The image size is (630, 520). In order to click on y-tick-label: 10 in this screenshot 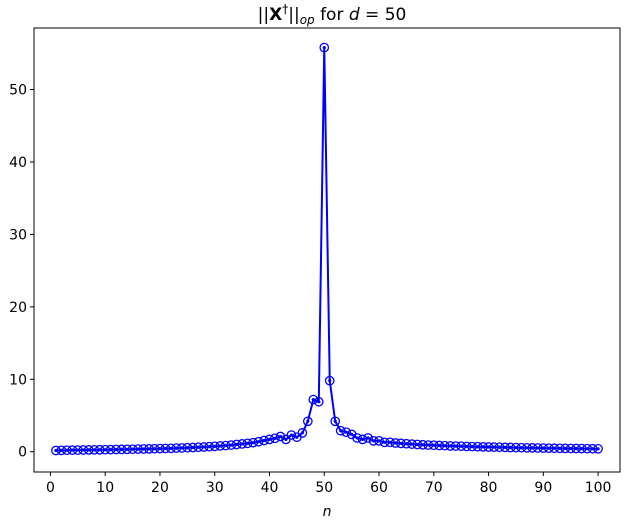, I will do `click(18, 380)`.